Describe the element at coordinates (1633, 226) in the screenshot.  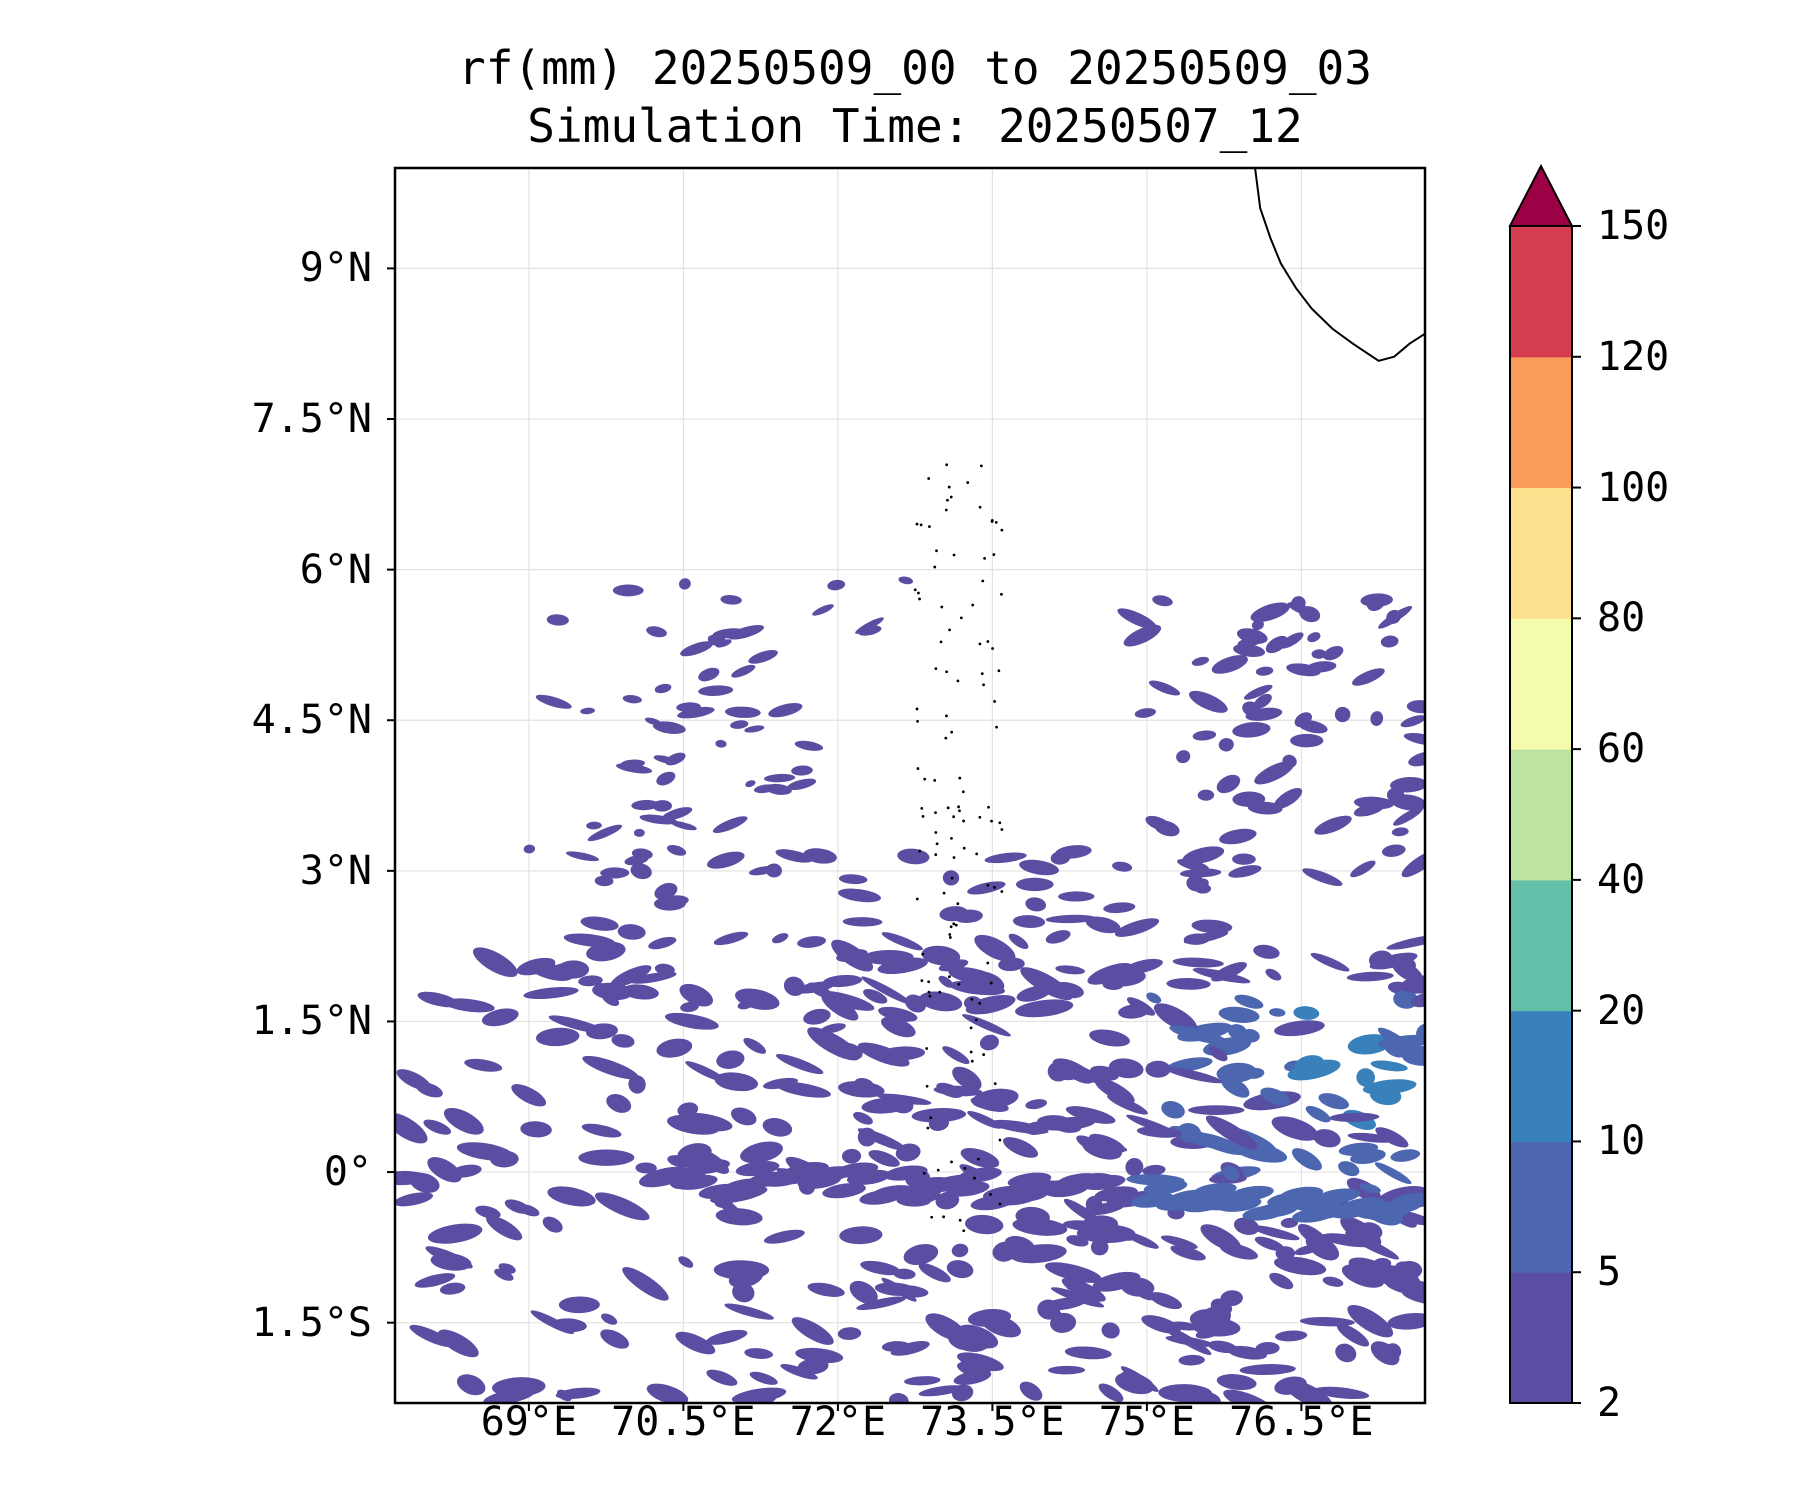
I see `colorbar-level-label: 150` at that location.